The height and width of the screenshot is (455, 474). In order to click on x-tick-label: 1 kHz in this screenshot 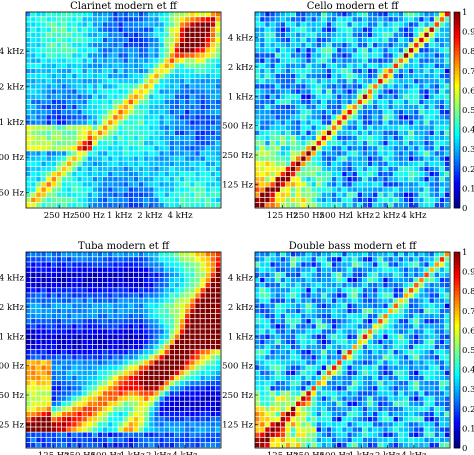, I will do `click(133, 453)`.